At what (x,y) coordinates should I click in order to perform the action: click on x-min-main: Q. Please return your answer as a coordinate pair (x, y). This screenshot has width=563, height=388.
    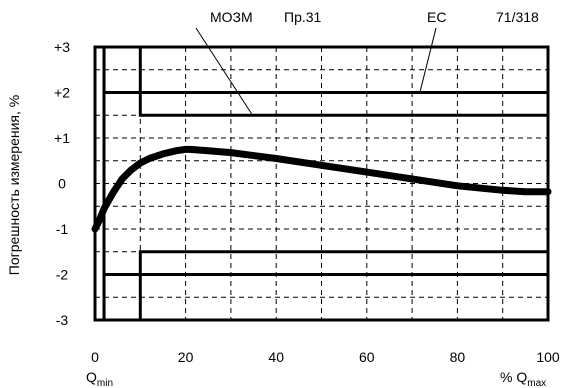
    Looking at the image, I should click on (91, 377).